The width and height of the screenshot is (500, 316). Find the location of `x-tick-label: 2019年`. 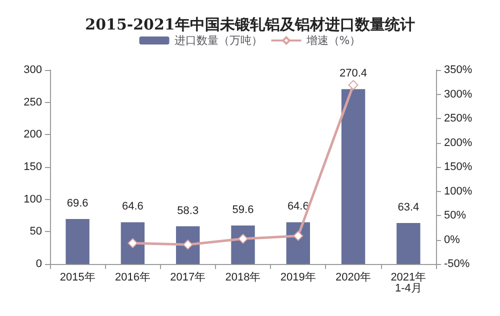

x-tick-label: 2019年 is located at coordinates (298, 278).